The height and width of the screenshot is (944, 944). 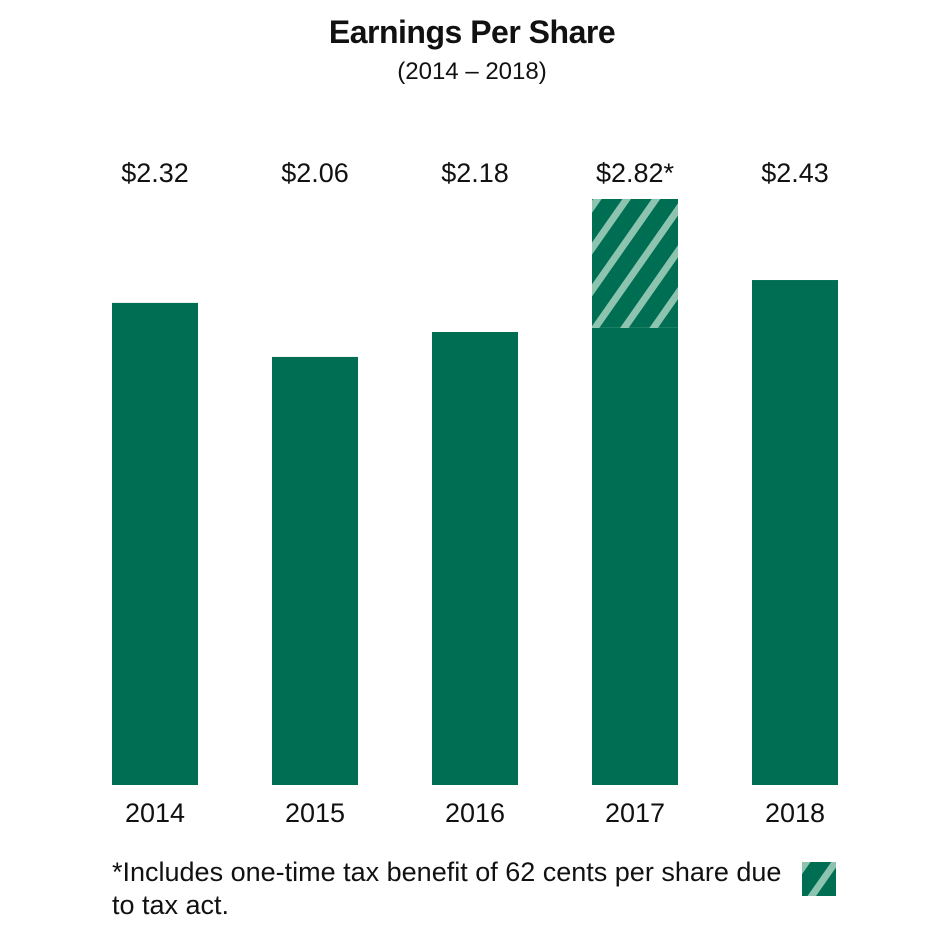 I want to click on bar-2018, so click(x=795, y=532).